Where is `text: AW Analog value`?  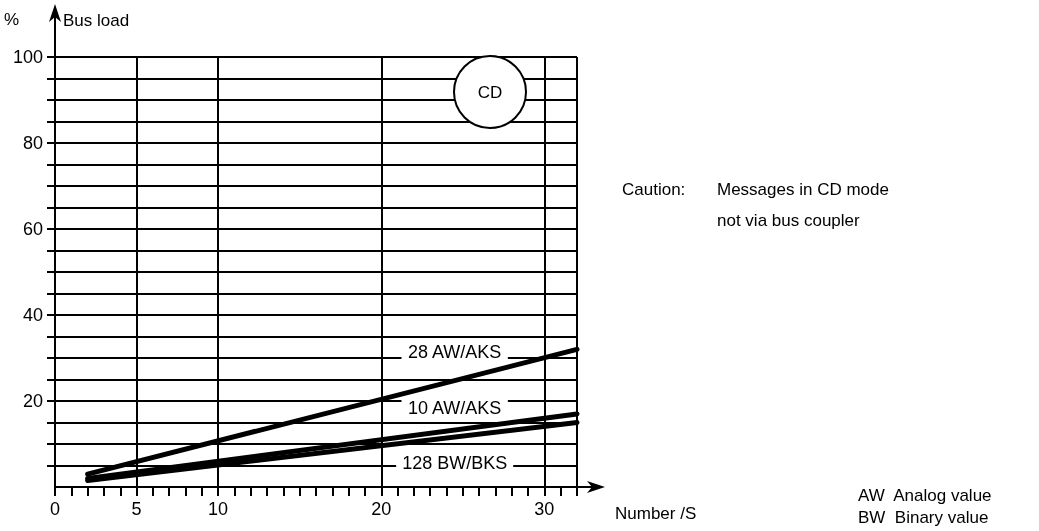 text: AW Analog value is located at coordinates (925, 496).